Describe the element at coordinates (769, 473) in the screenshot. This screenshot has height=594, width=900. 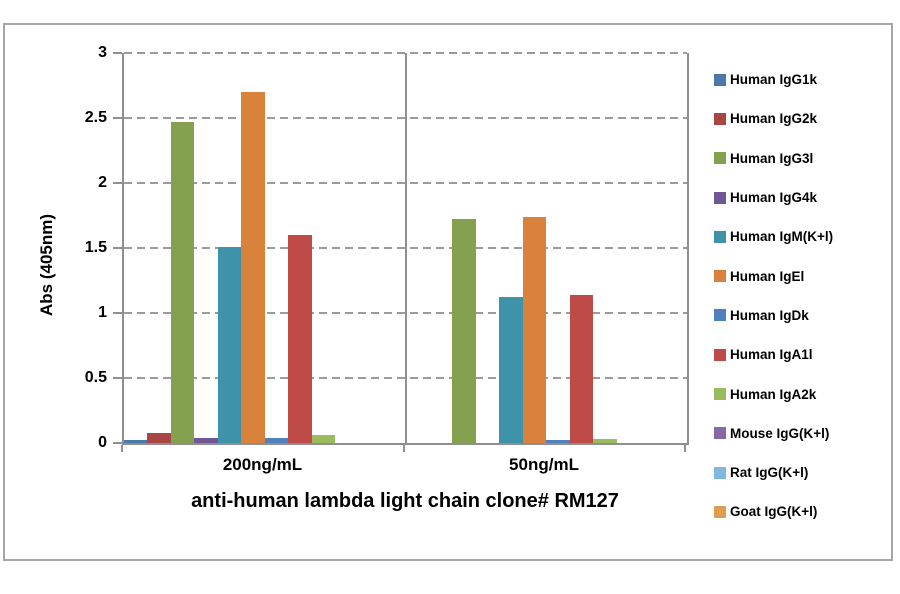
I see `legend-label: Rat IgG(K+l)` at that location.